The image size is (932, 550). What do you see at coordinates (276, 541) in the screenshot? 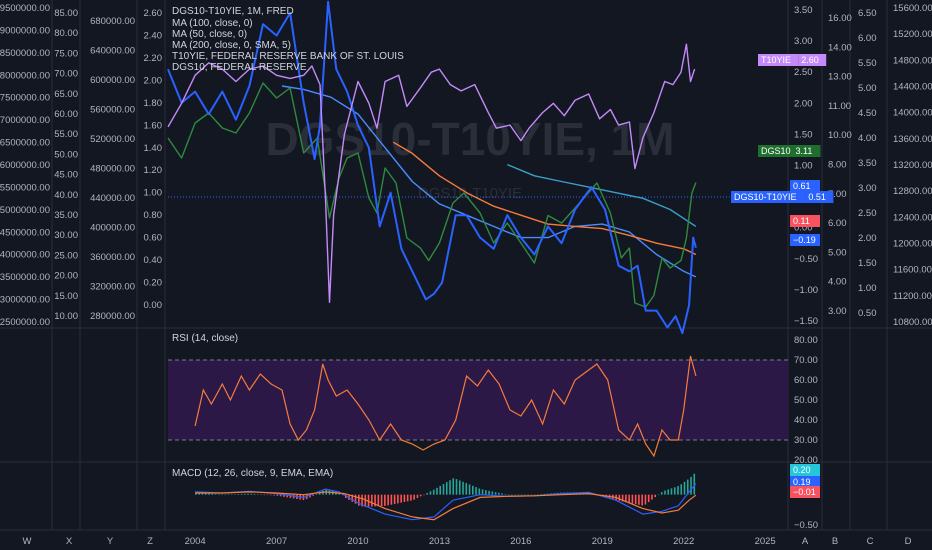
I see `x-axis-tick: 2007` at bounding box center [276, 541].